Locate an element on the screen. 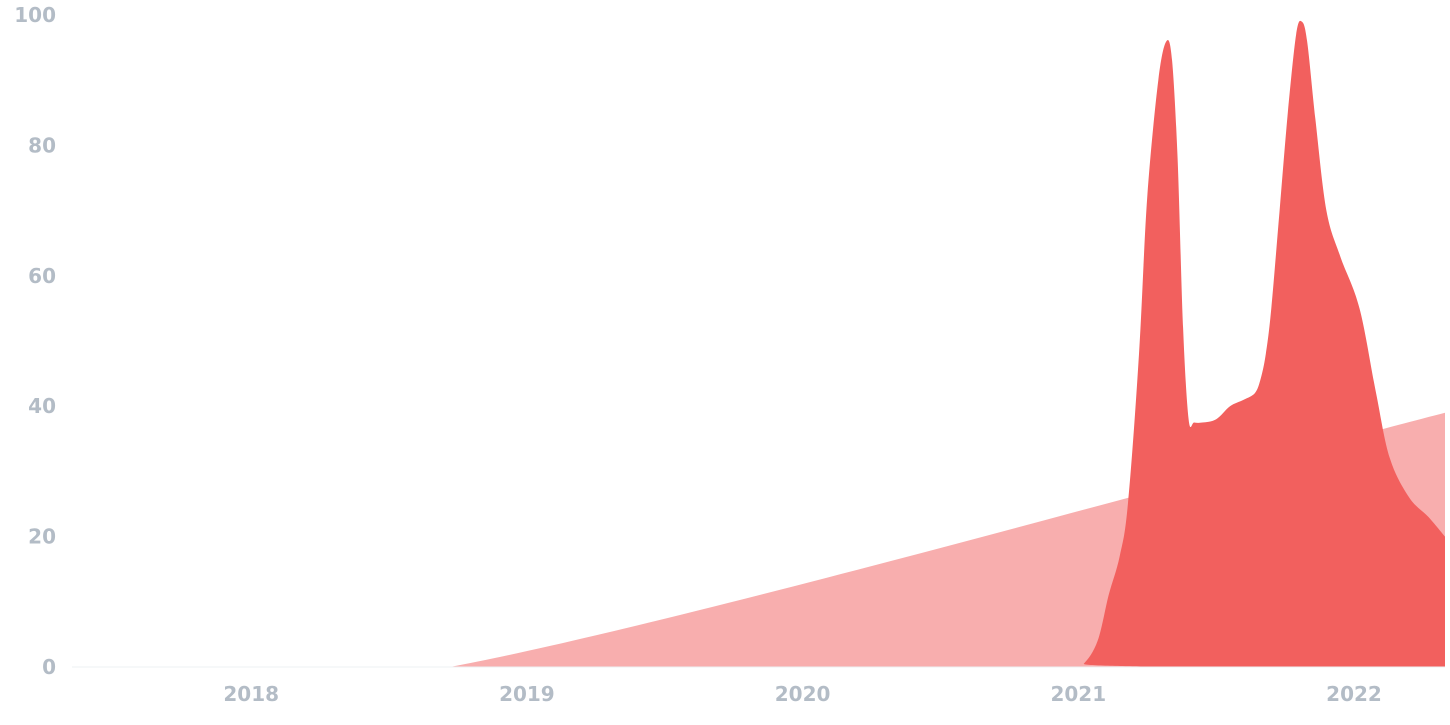  x-tick-label: 2018 is located at coordinates (251, 694).